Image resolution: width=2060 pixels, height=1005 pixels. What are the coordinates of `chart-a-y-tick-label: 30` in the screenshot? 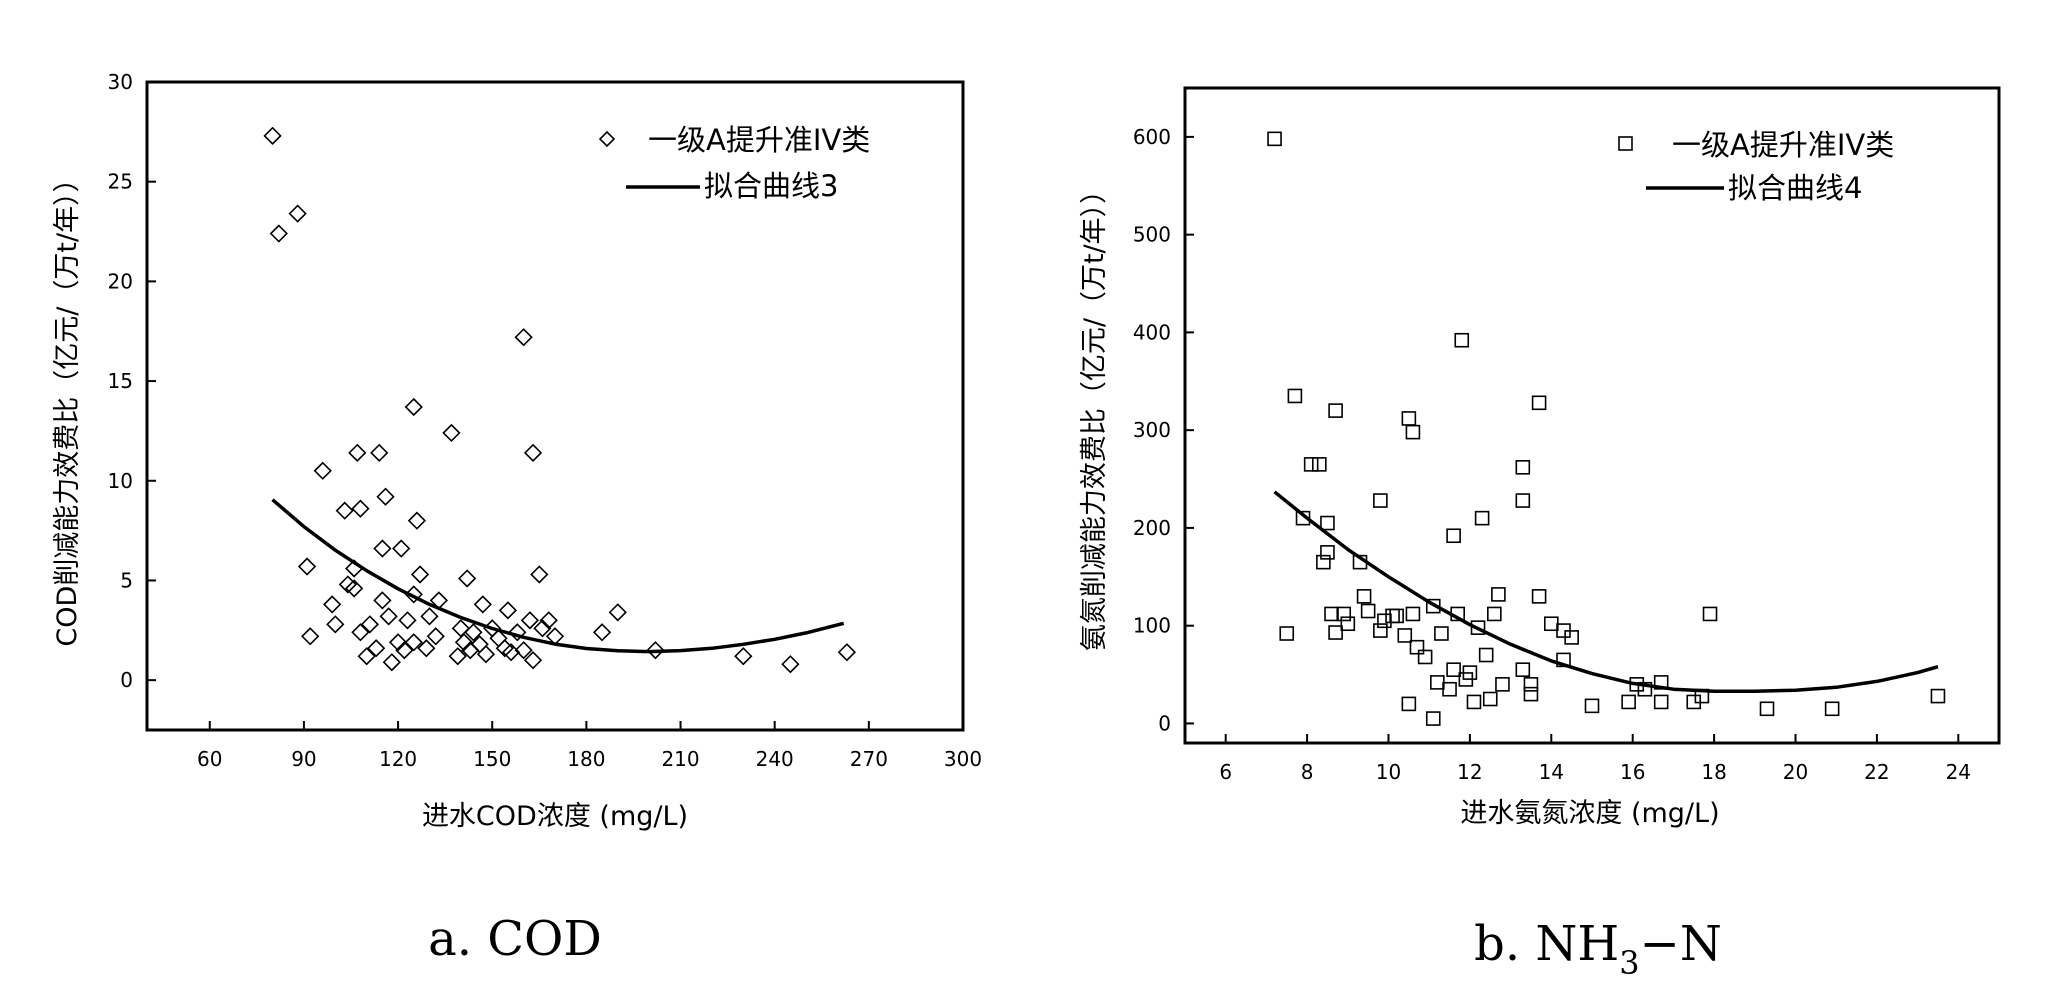 It's located at (120, 82).